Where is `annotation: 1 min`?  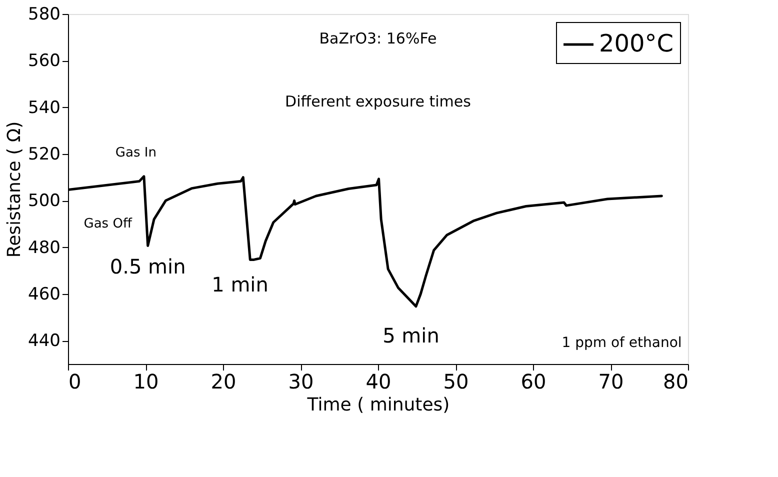
annotation: 1 min is located at coordinates (240, 284).